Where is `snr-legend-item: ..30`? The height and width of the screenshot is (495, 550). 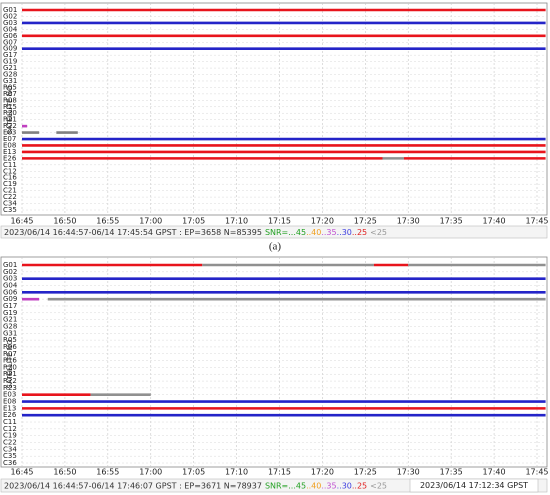 snr-legend-item: ..30 is located at coordinates (344, 485).